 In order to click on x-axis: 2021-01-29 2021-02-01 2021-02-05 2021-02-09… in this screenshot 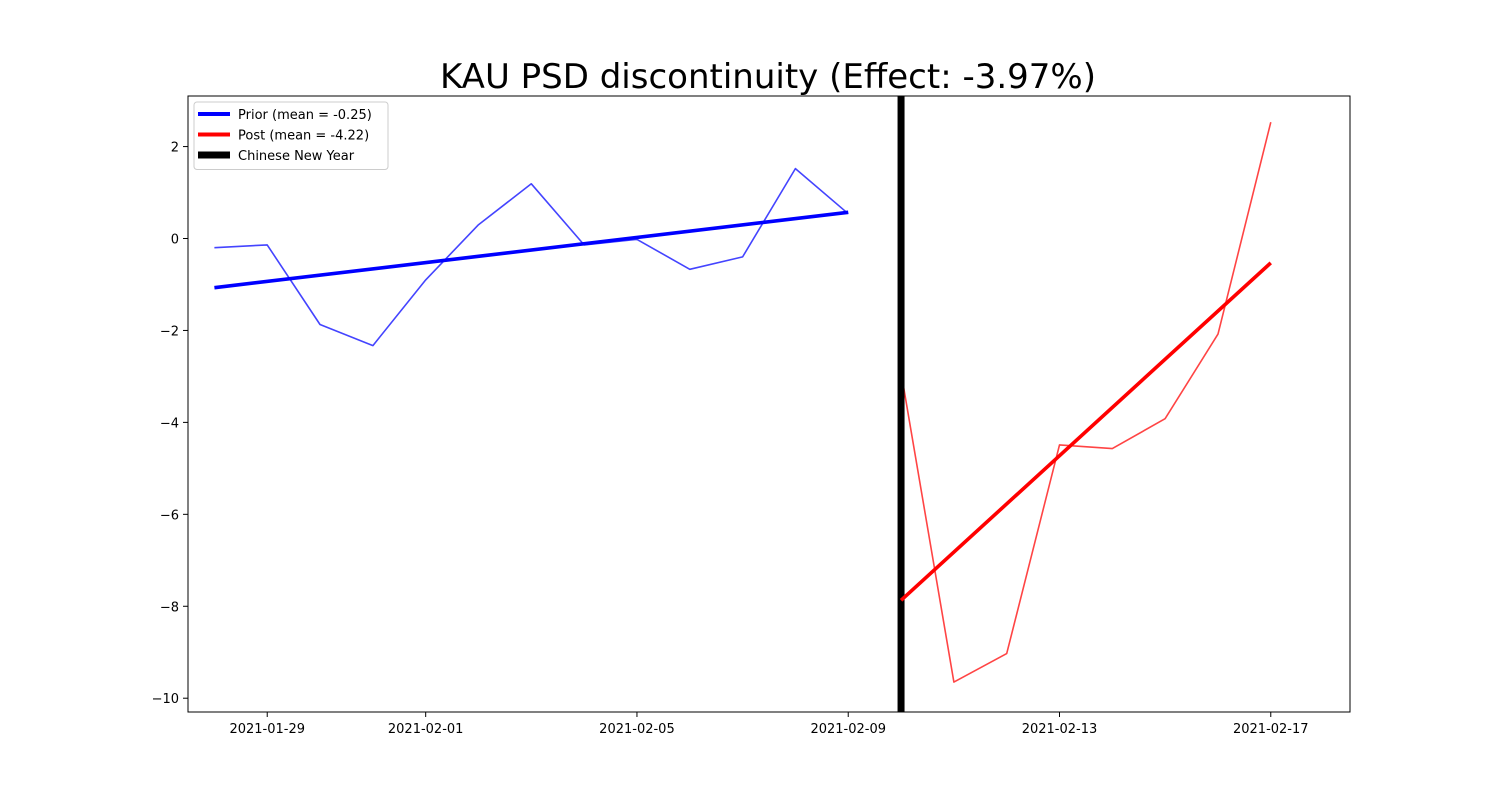, I will do `click(769, 724)`.